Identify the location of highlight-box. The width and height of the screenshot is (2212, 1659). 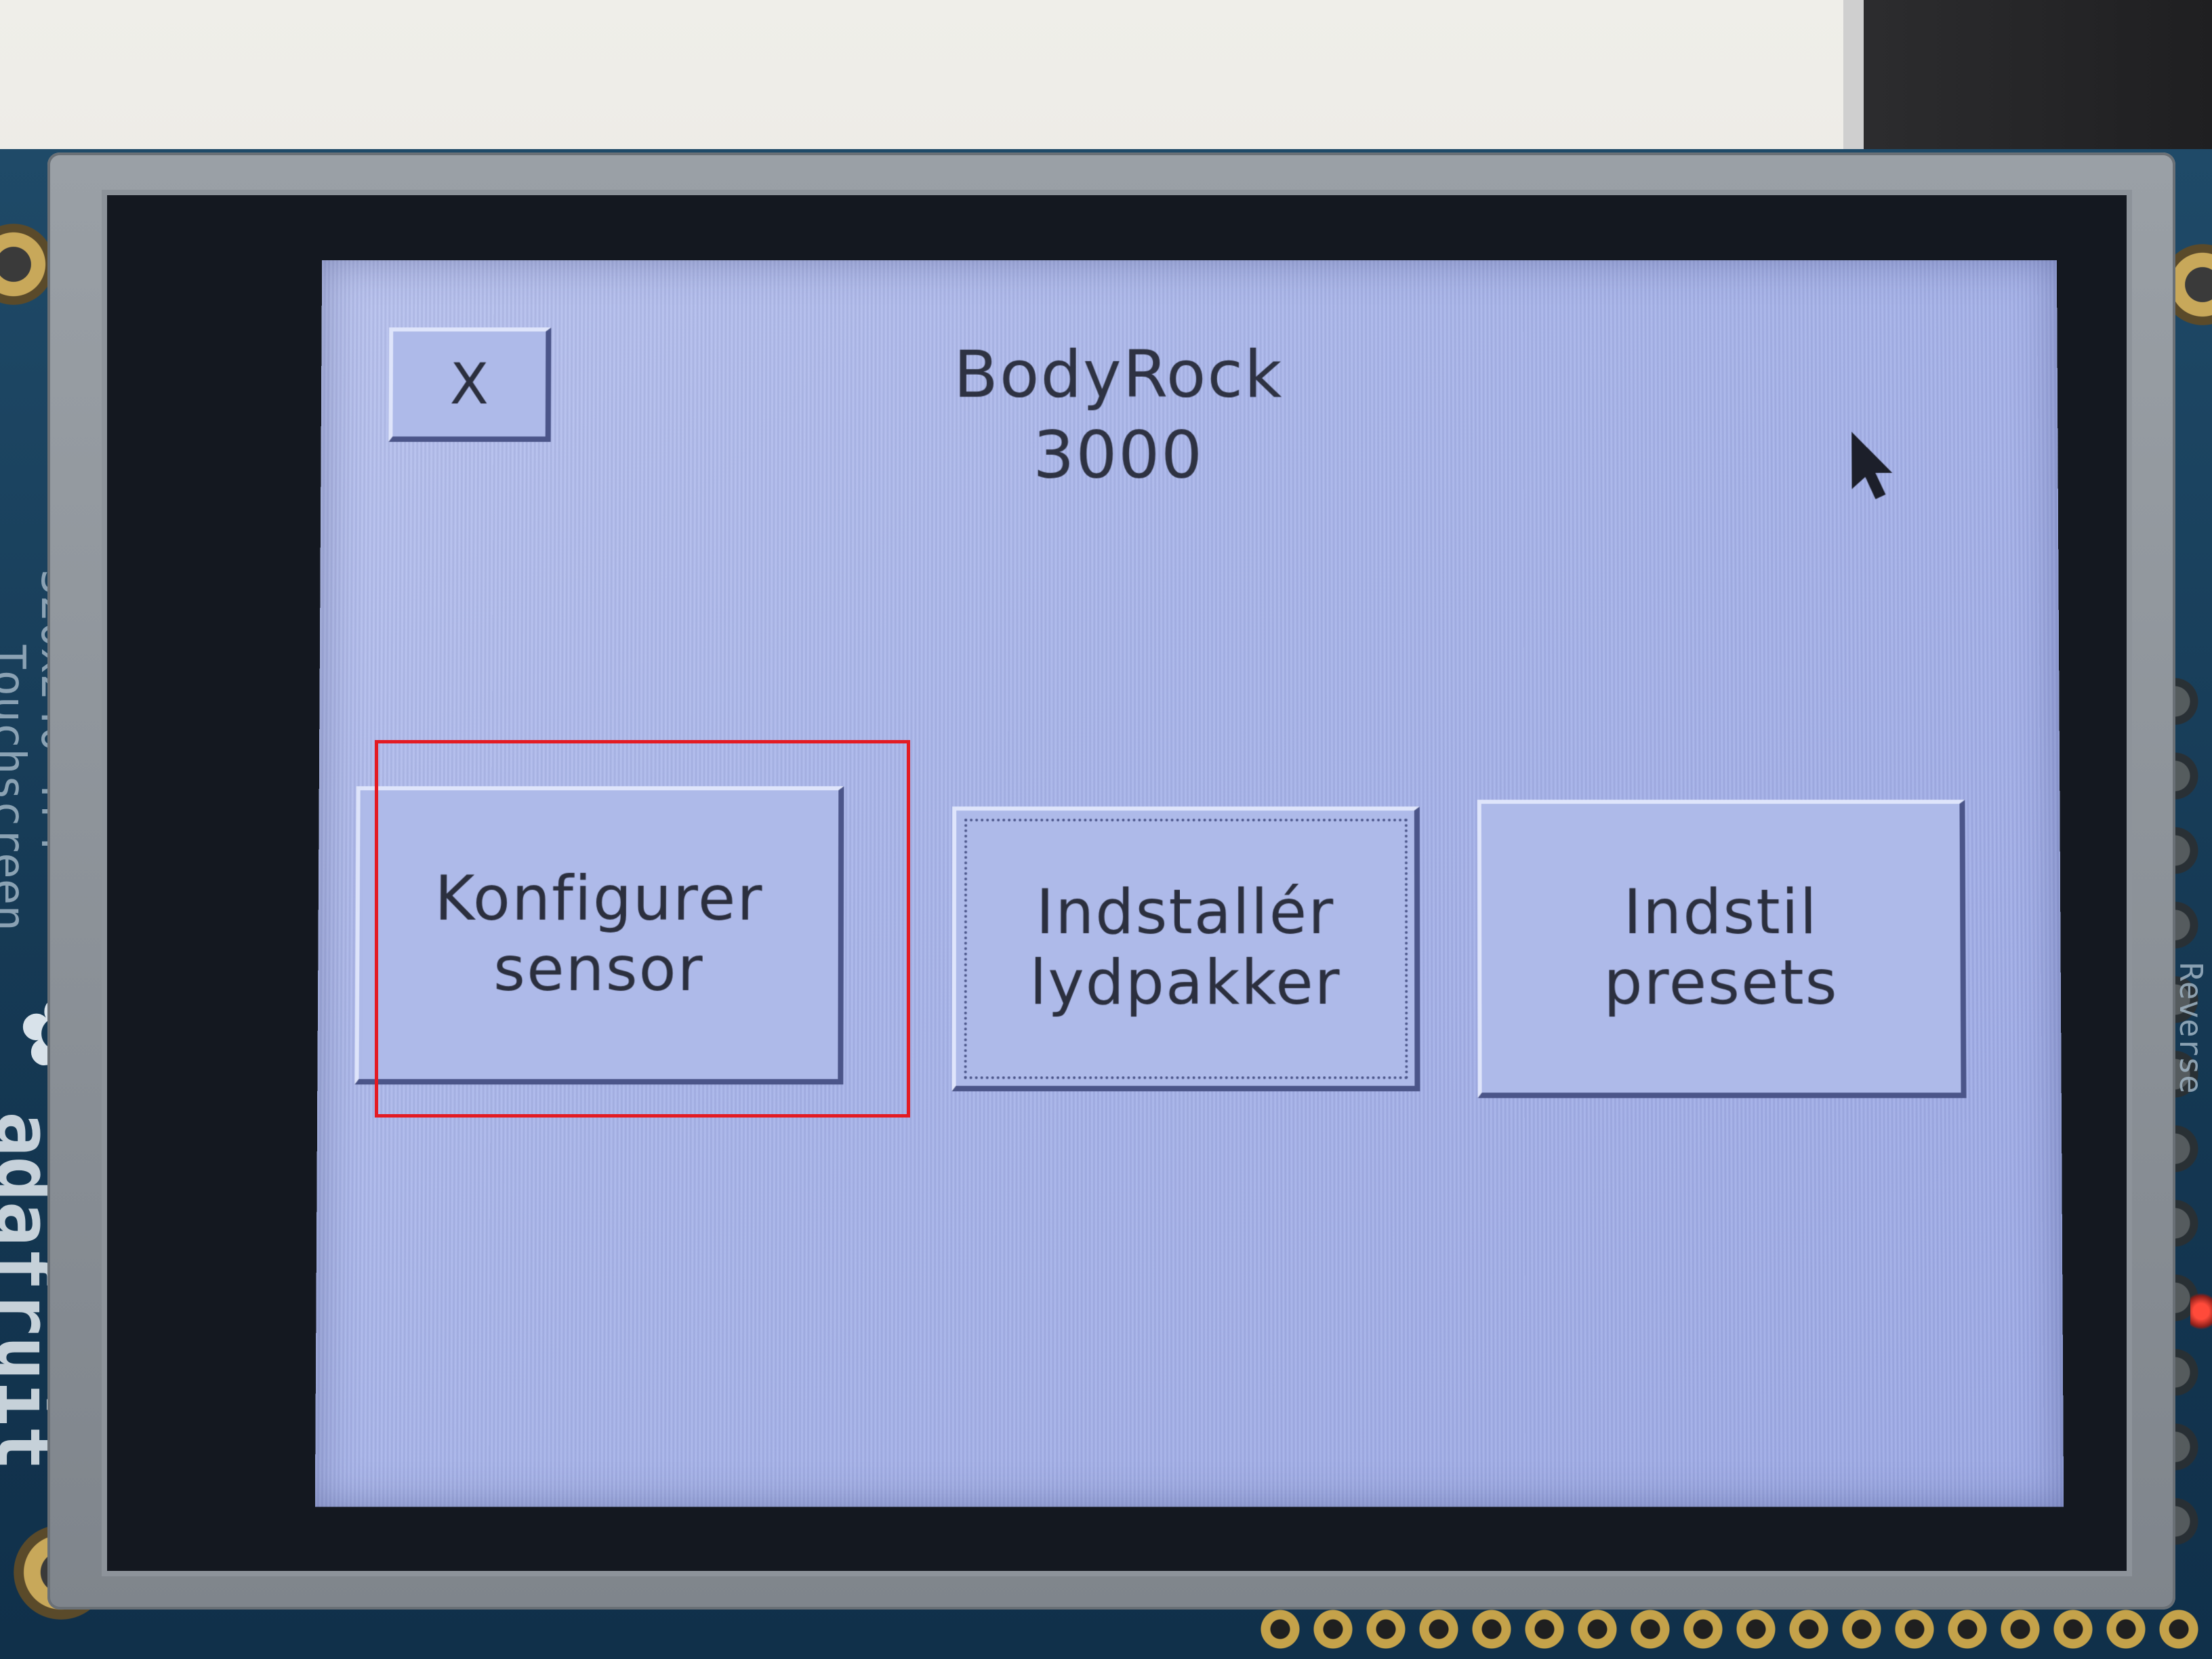
(642, 929).